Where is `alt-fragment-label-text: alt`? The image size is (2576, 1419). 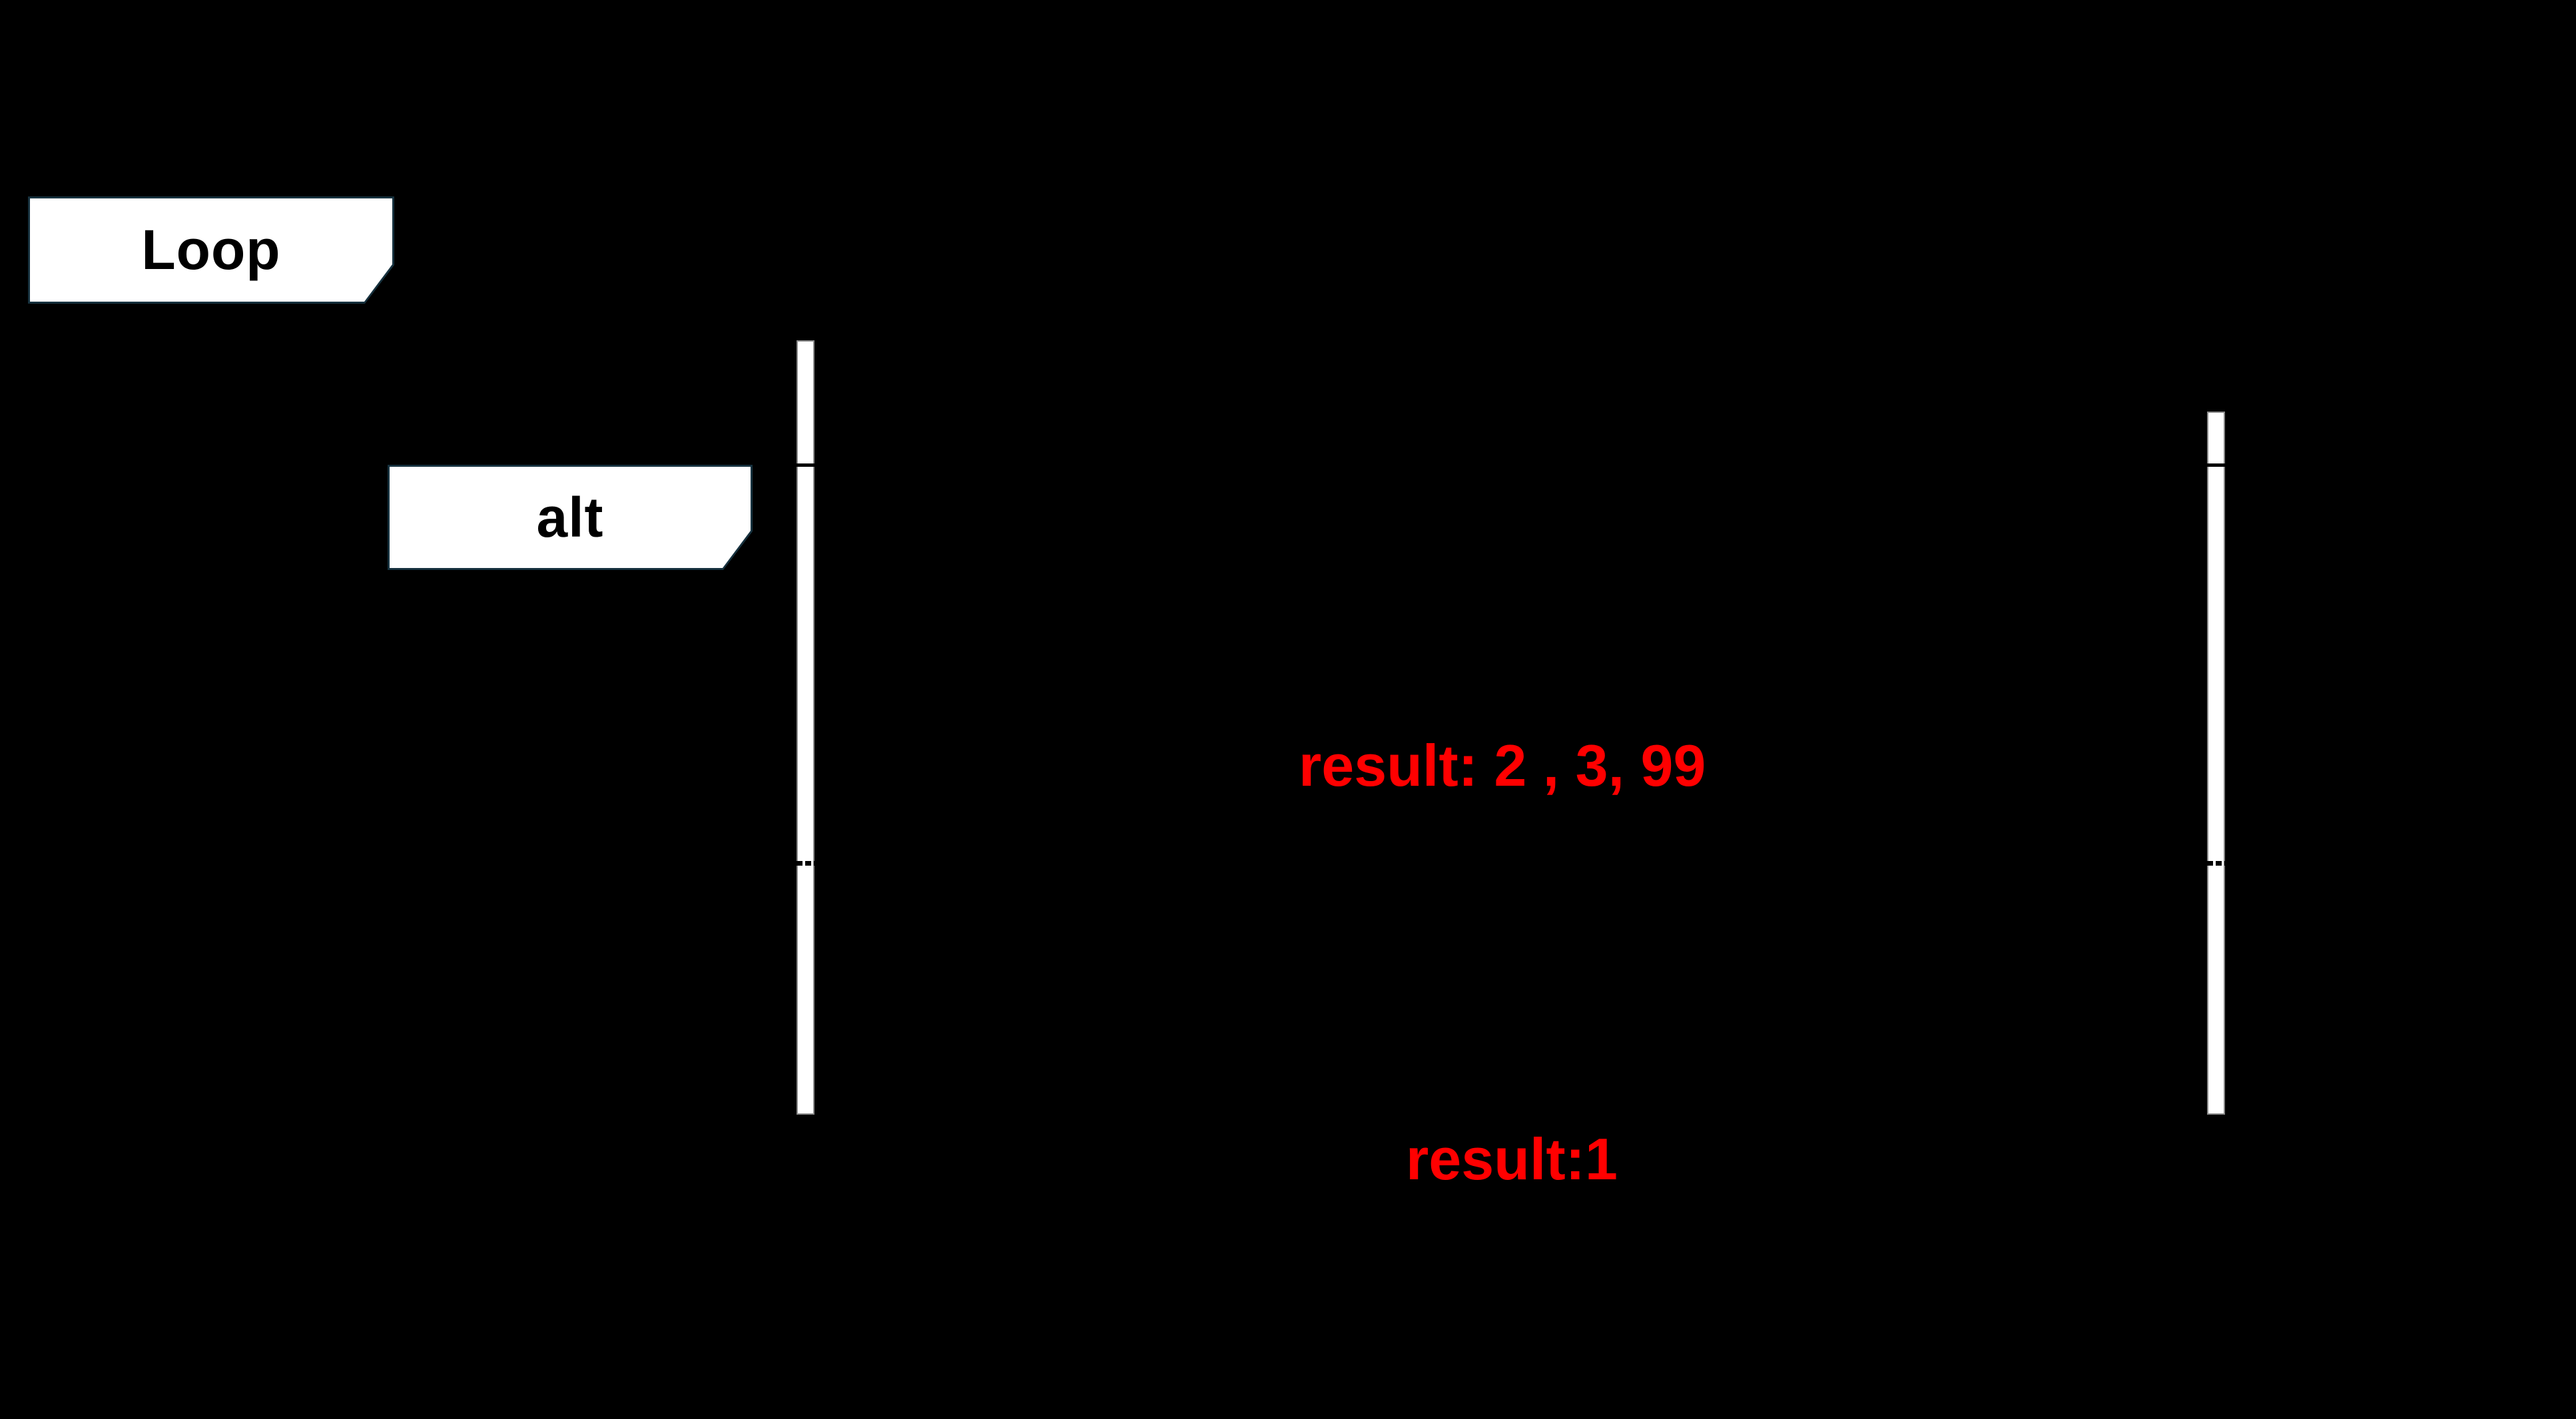 alt-fragment-label-text: alt is located at coordinates (570, 517).